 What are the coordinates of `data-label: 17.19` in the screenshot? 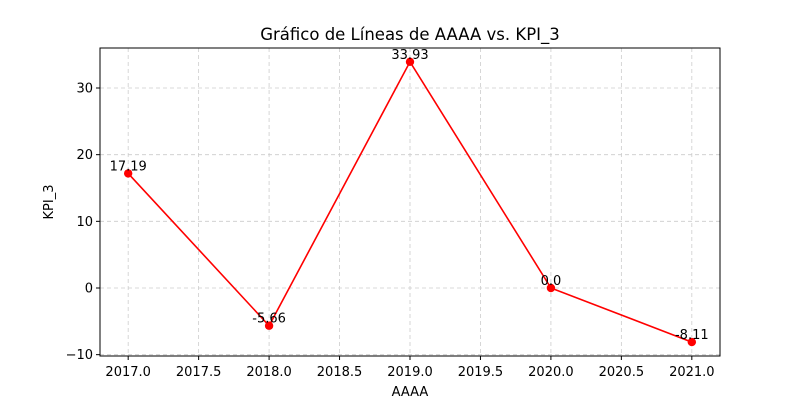 It's located at (128, 166).